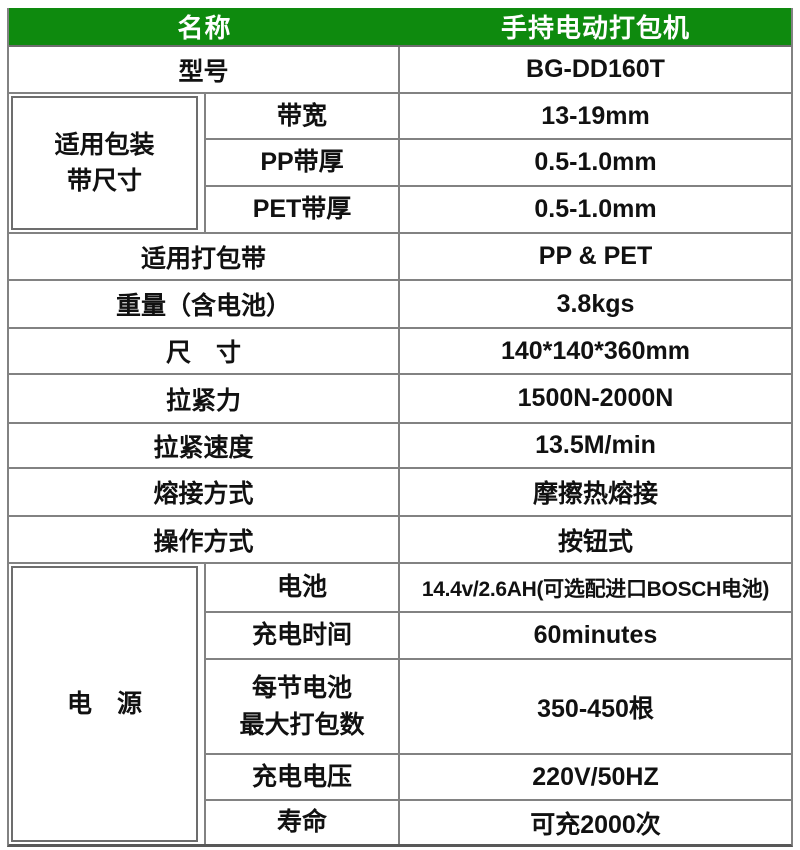  What do you see at coordinates (303, 706) in the screenshot?
I see `sub-row-label: 每节电池 最大打包数` at bounding box center [303, 706].